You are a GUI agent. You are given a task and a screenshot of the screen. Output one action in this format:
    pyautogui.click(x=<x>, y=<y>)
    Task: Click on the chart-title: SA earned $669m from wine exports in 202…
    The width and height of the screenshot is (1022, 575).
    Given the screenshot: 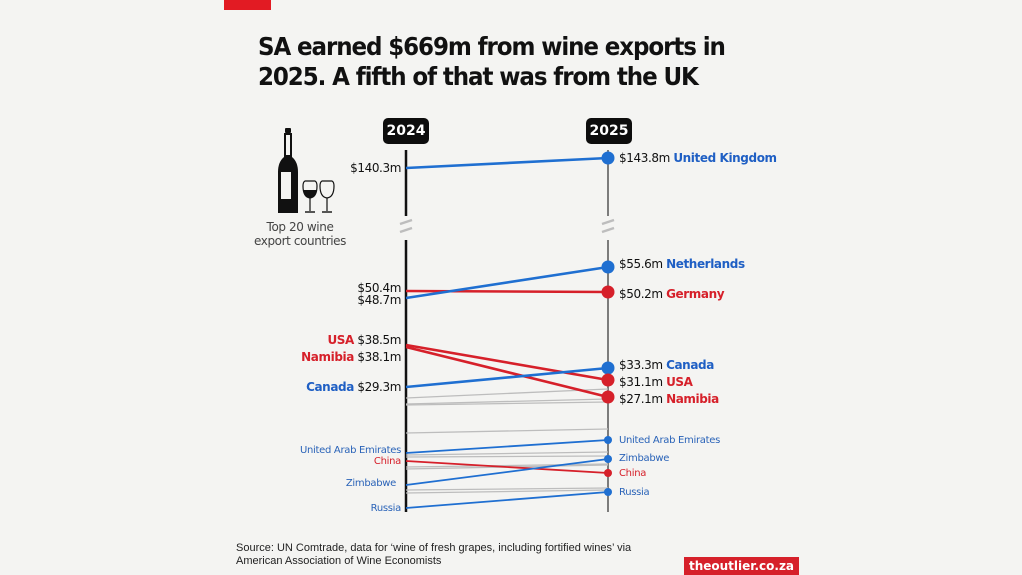 What is the action you would take?
    pyautogui.click(x=492, y=61)
    